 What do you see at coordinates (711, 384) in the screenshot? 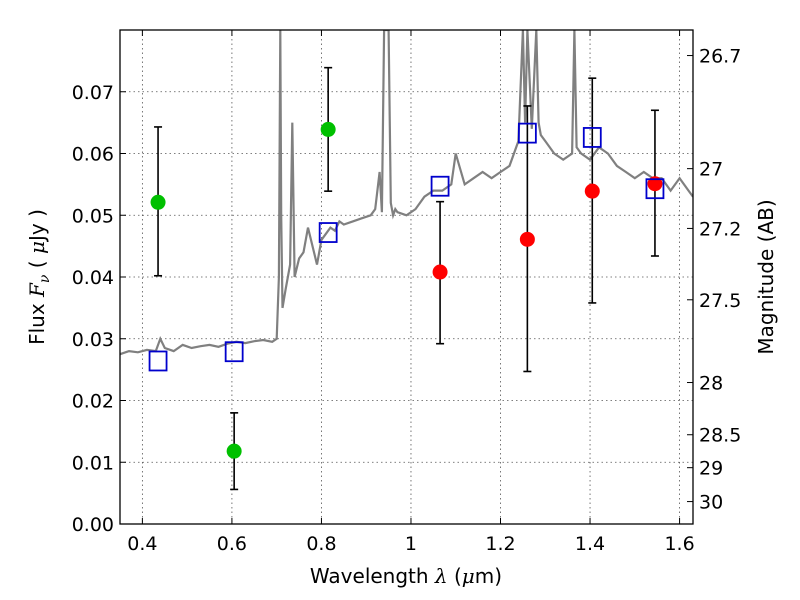
I see `y2-tick-label: 28` at bounding box center [711, 384].